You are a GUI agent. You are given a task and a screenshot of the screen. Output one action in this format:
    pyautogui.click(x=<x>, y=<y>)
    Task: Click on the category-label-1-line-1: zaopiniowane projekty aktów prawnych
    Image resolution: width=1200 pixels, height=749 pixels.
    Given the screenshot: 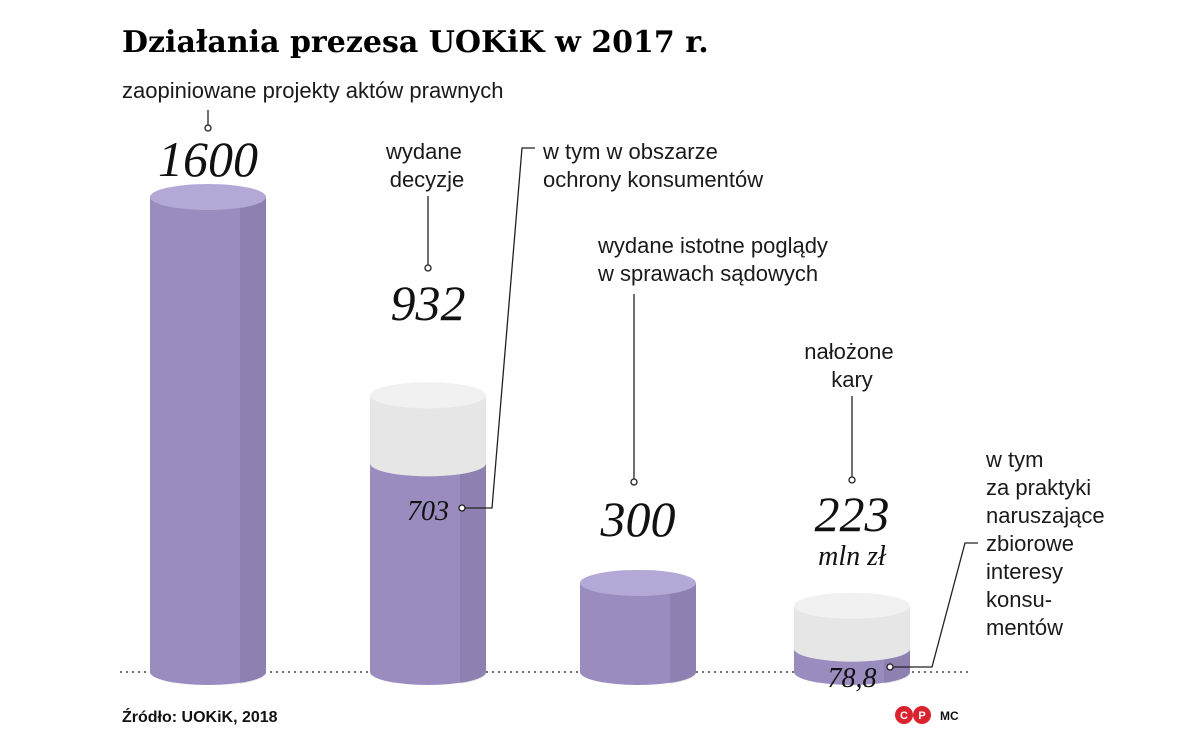 What is the action you would take?
    pyautogui.click(x=313, y=90)
    